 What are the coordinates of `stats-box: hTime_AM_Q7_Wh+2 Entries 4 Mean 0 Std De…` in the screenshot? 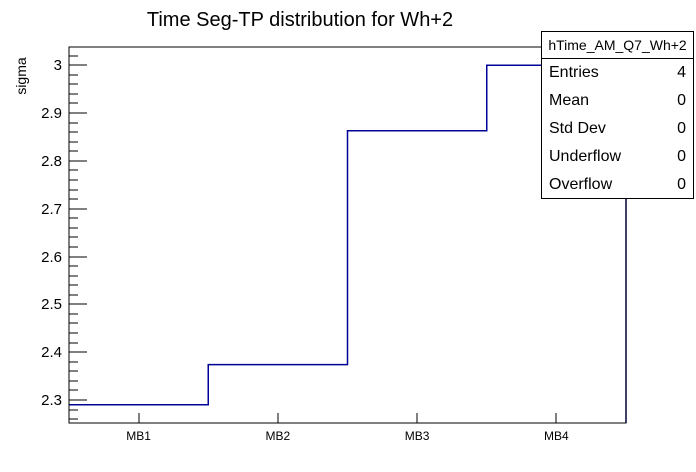 It's located at (617, 115).